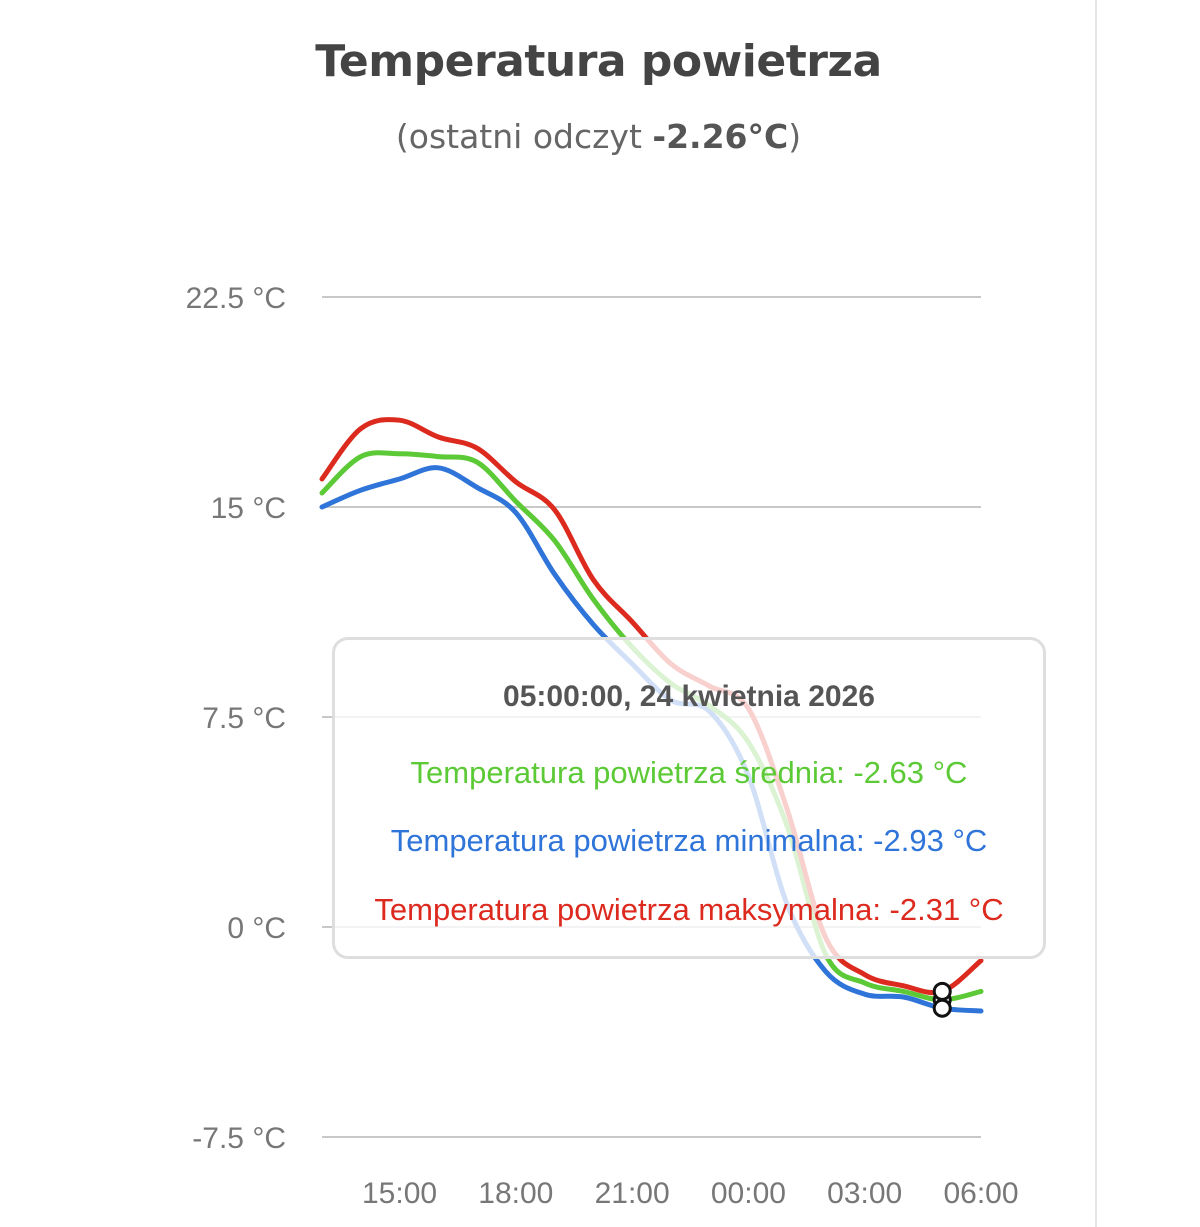 This screenshot has width=1200, height=1227. What do you see at coordinates (399, 1193) in the screenshot?
I see `x-tick-label: 15:00` at bounding box center [399, 1193].